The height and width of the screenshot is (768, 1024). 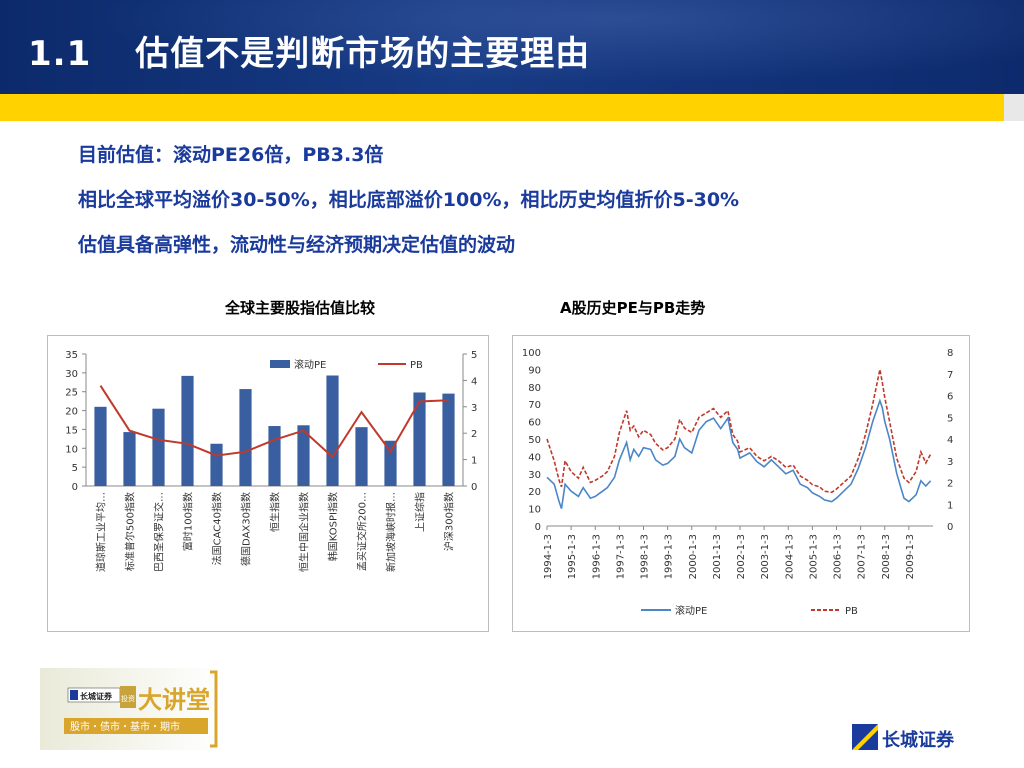 What do you see at coordinates (300, 308) in the screenshot?
I see `chart1-title: 全球主要股指估值比较` at bounding box center [300, 308].